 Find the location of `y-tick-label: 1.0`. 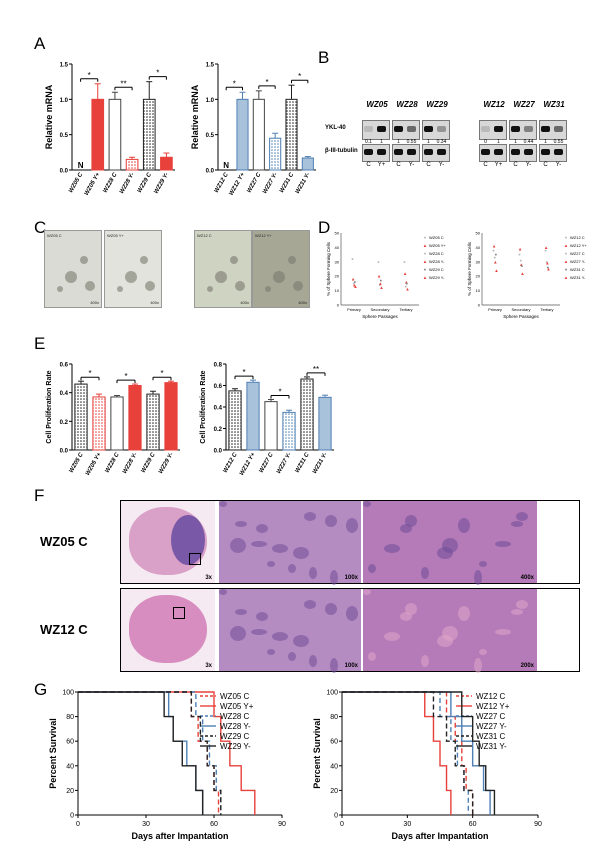

y-tick-label: 1.0 is located at coordinates (210, 101).